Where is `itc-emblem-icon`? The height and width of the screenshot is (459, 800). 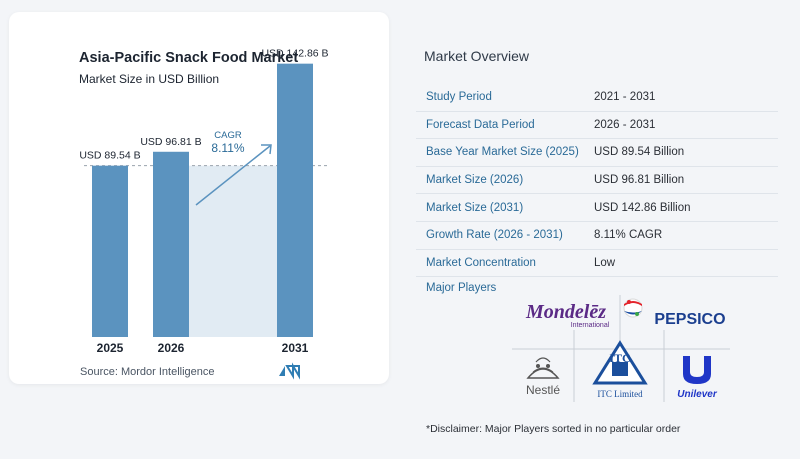
itc-emblem-icon is located at coordinates (620, 362).